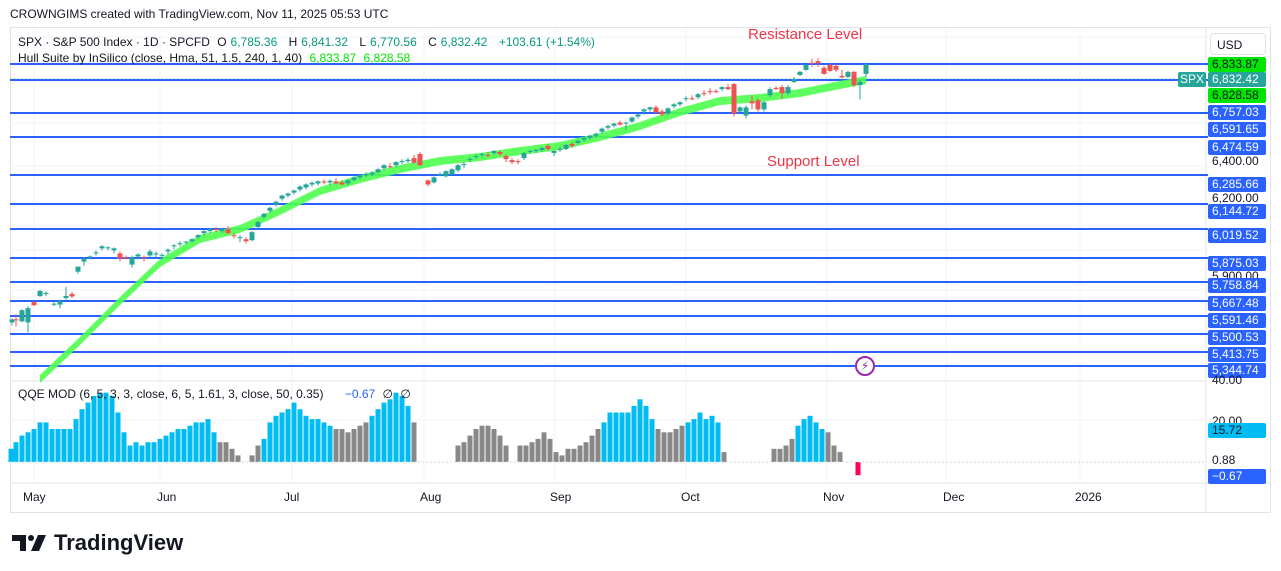  I want to click on resistance-level-annotation: Resistance Level, so click(805, 34).